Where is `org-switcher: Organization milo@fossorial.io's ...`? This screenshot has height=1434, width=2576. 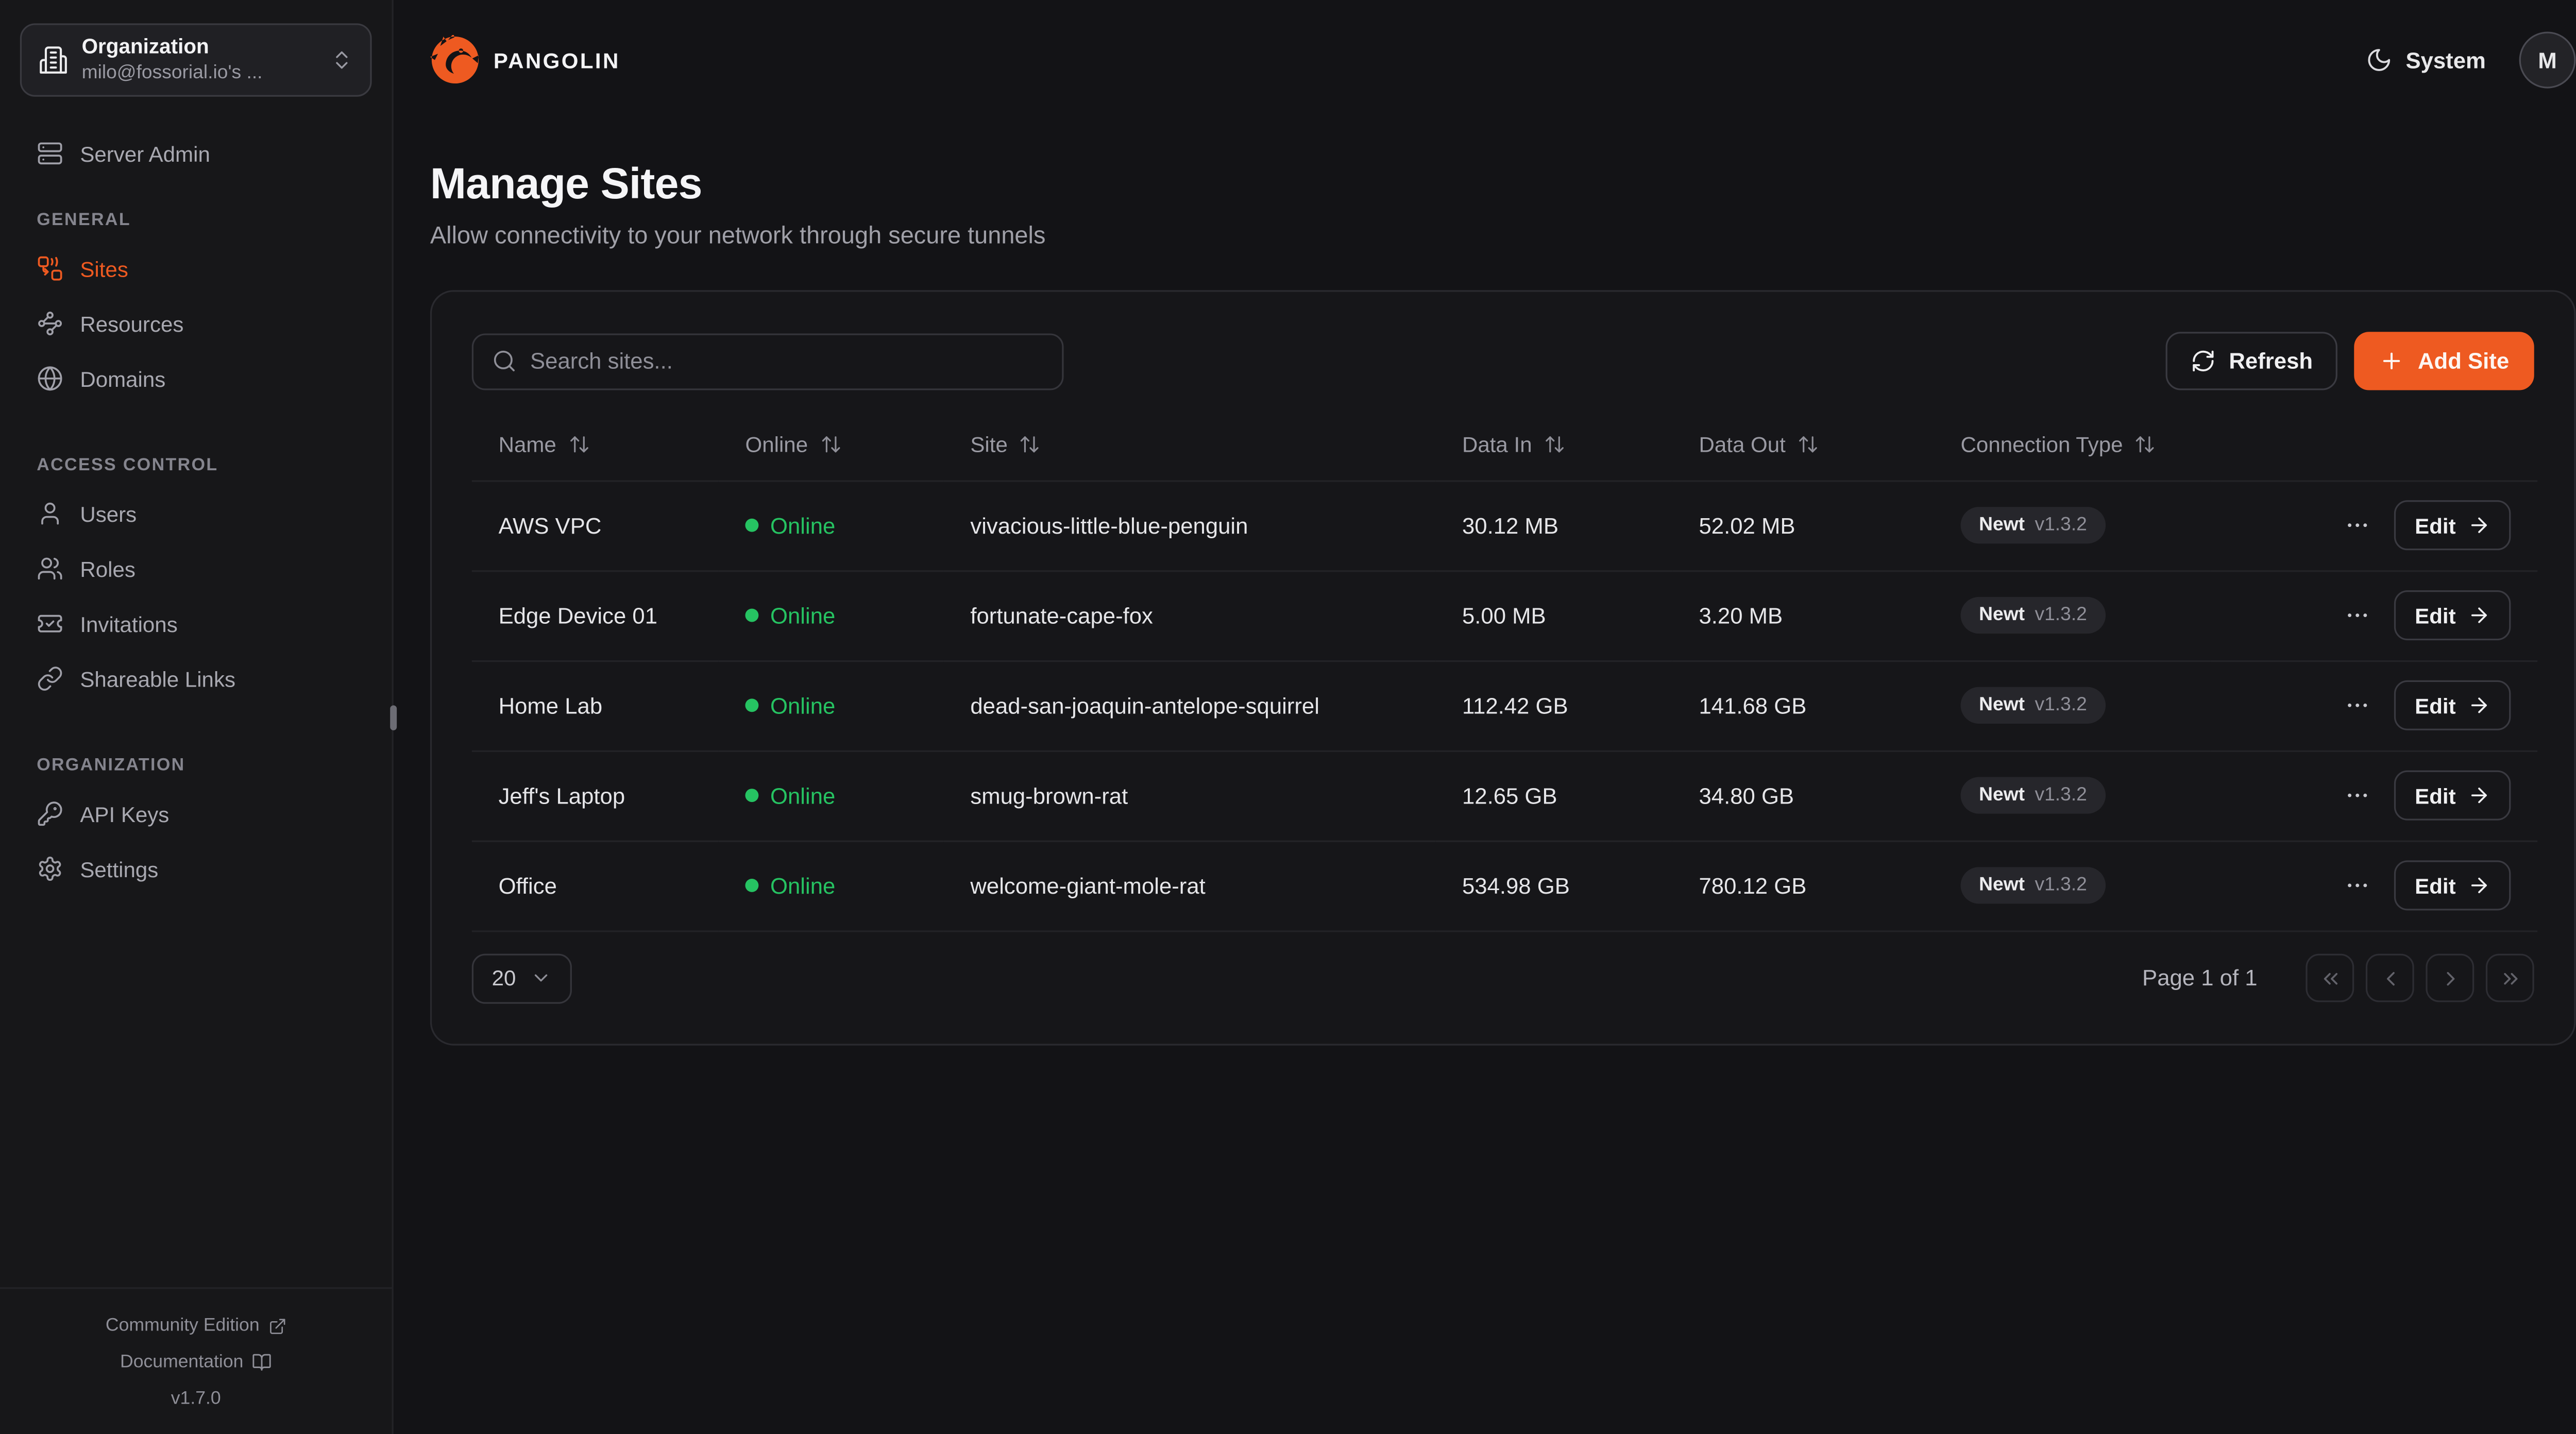
org-switcher: Organization milo@fossorial.io's ... is located at coordinates (196, 60).